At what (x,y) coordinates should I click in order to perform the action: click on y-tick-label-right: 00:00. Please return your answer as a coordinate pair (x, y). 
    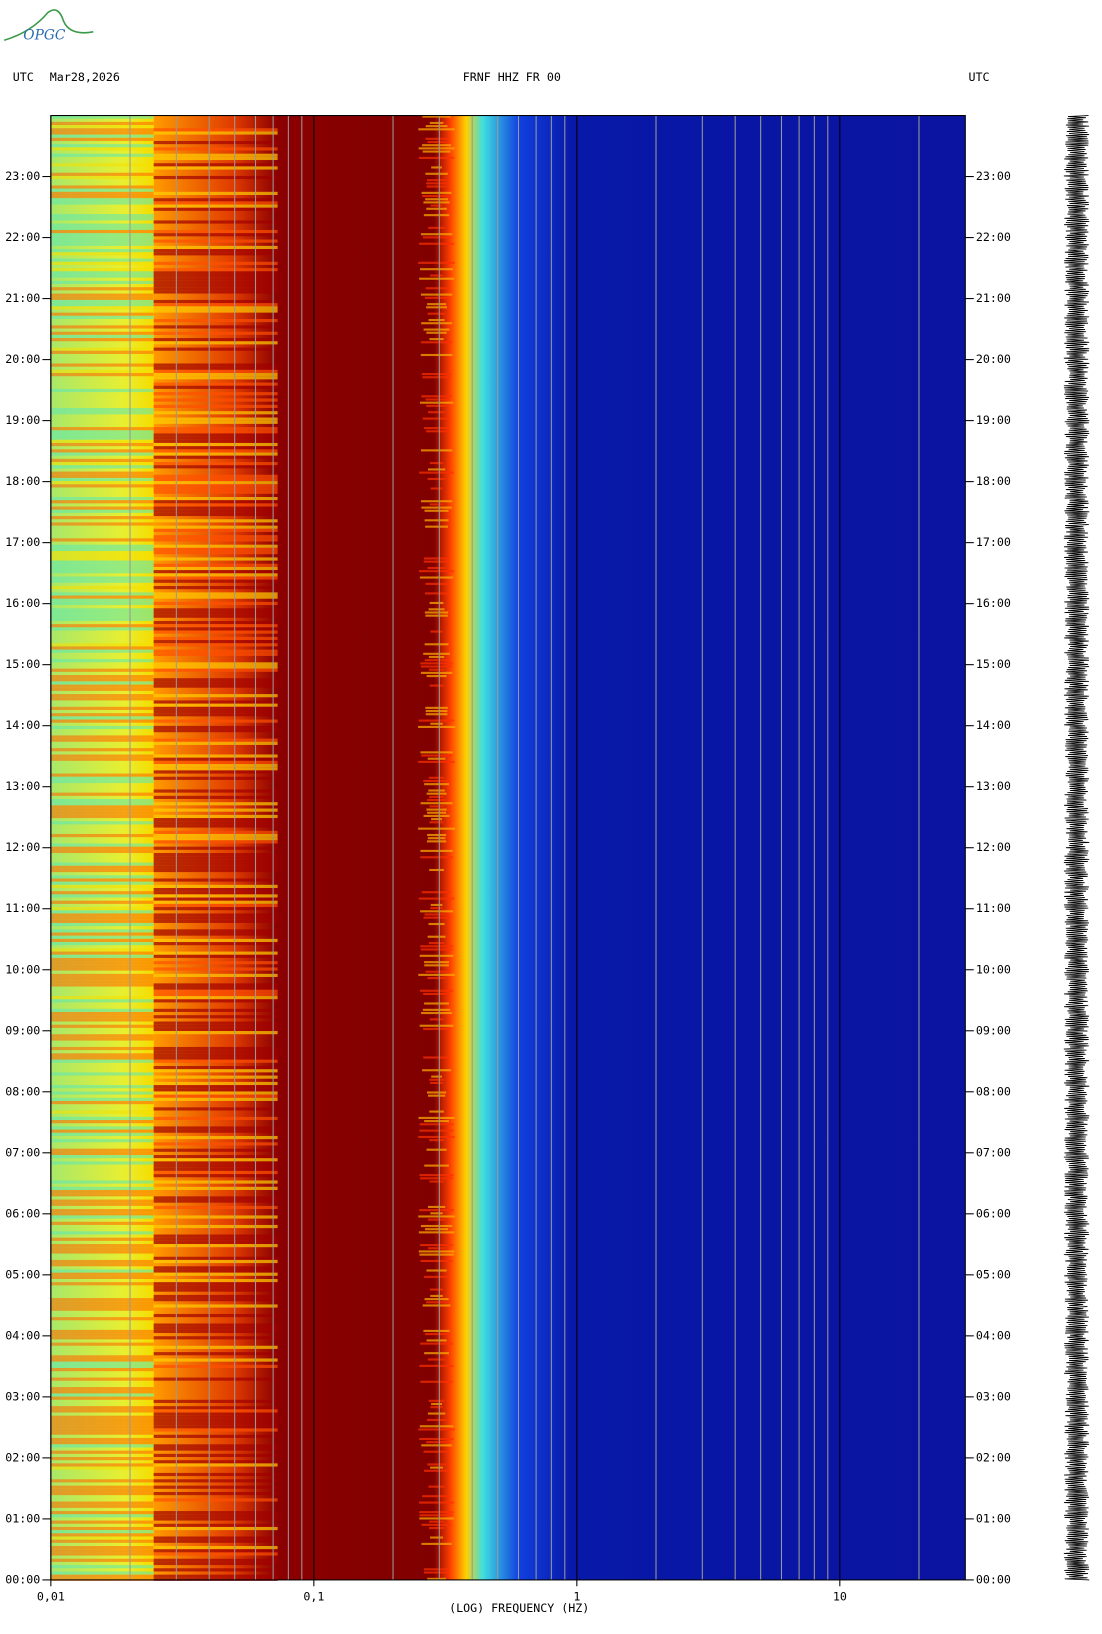
    Looking at the image, I should click on (993, 1579).